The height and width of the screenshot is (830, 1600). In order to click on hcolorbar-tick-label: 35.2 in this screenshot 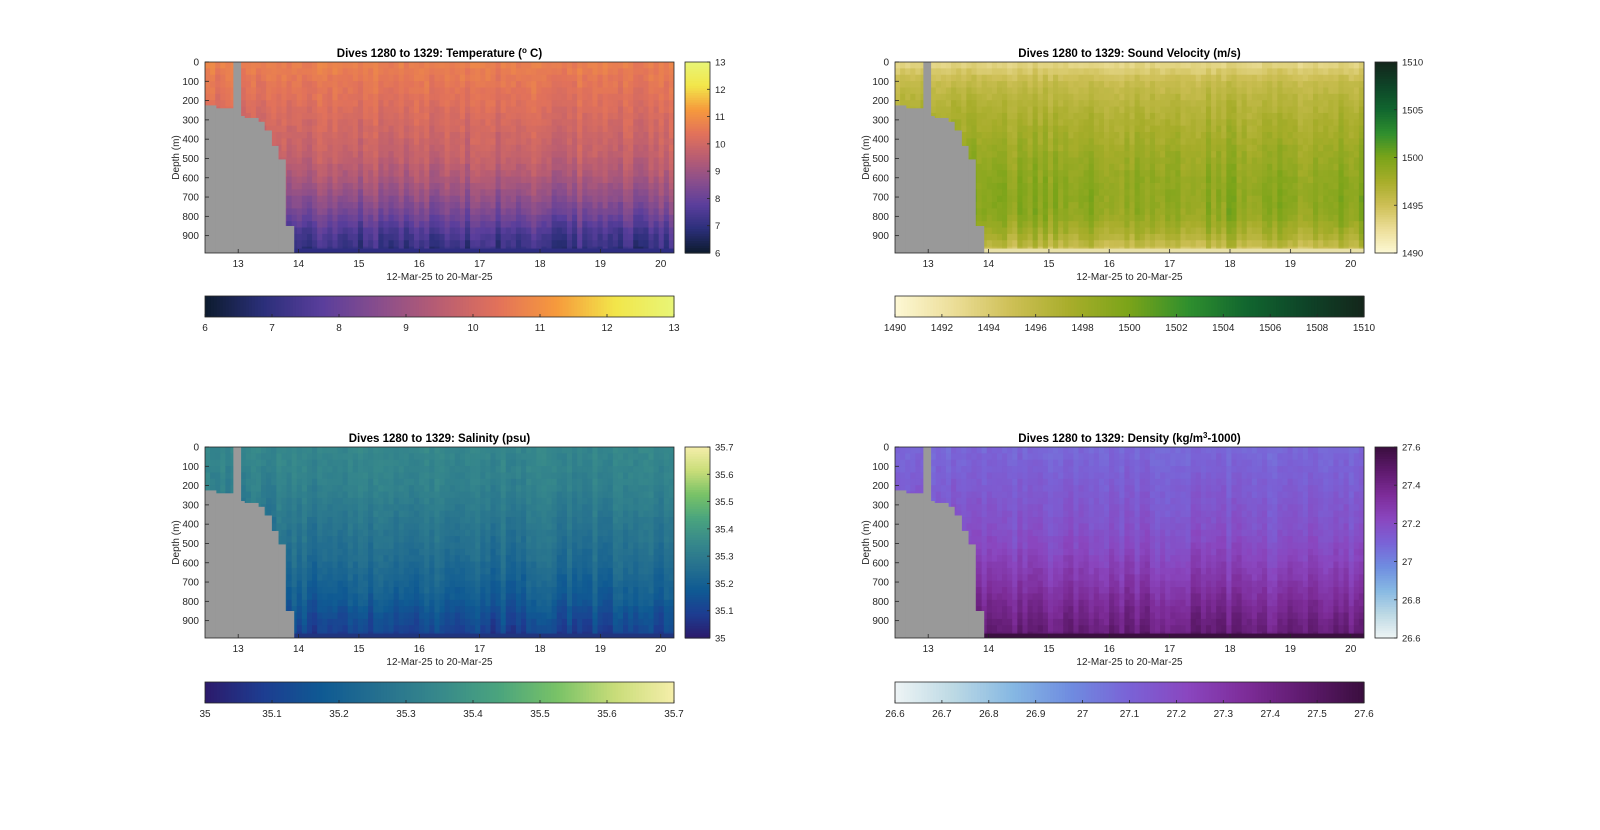, I will do `click(339, 714)`.